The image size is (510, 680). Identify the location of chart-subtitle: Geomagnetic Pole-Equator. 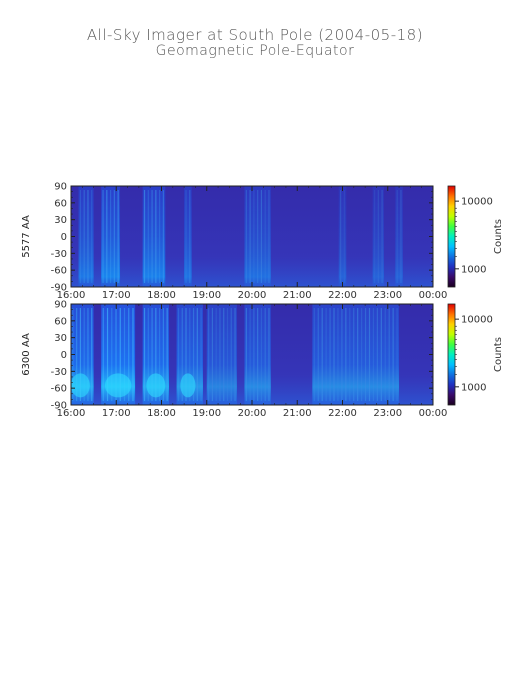
(255, 51).